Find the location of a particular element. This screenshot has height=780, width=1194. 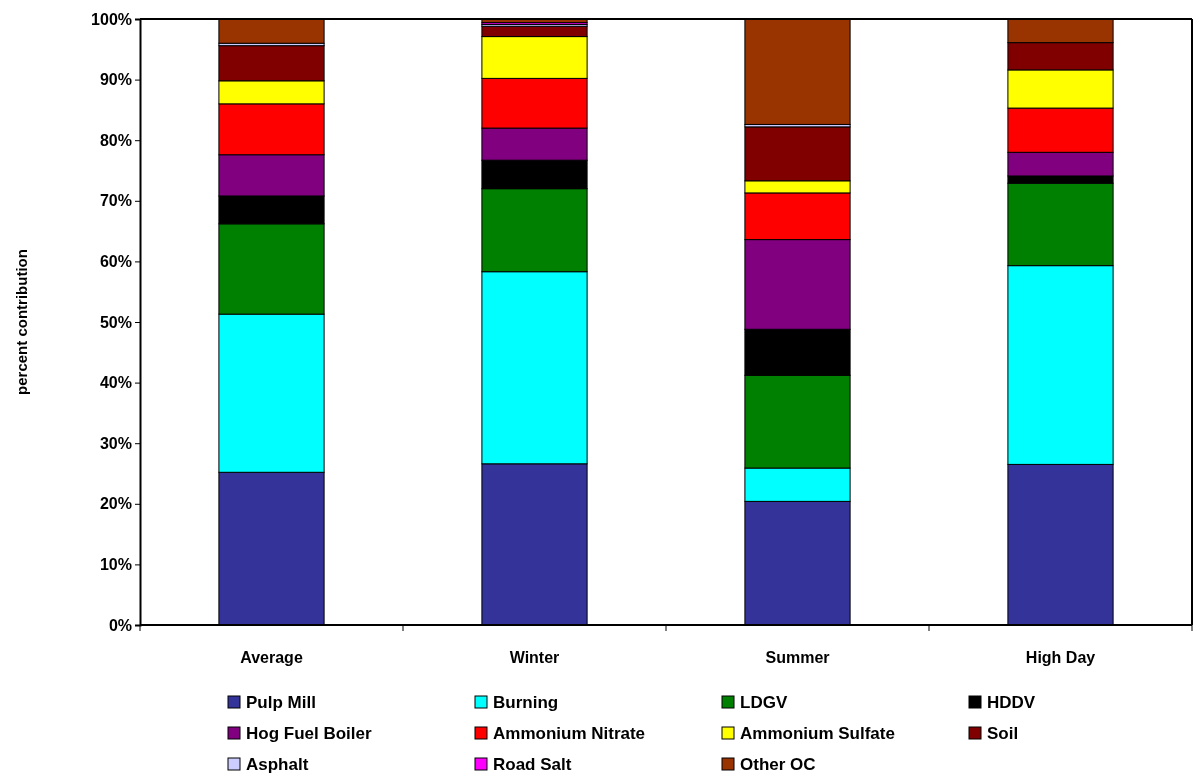

legend-label: Hog Fuel Boiler is located at coordinates (309, 733).